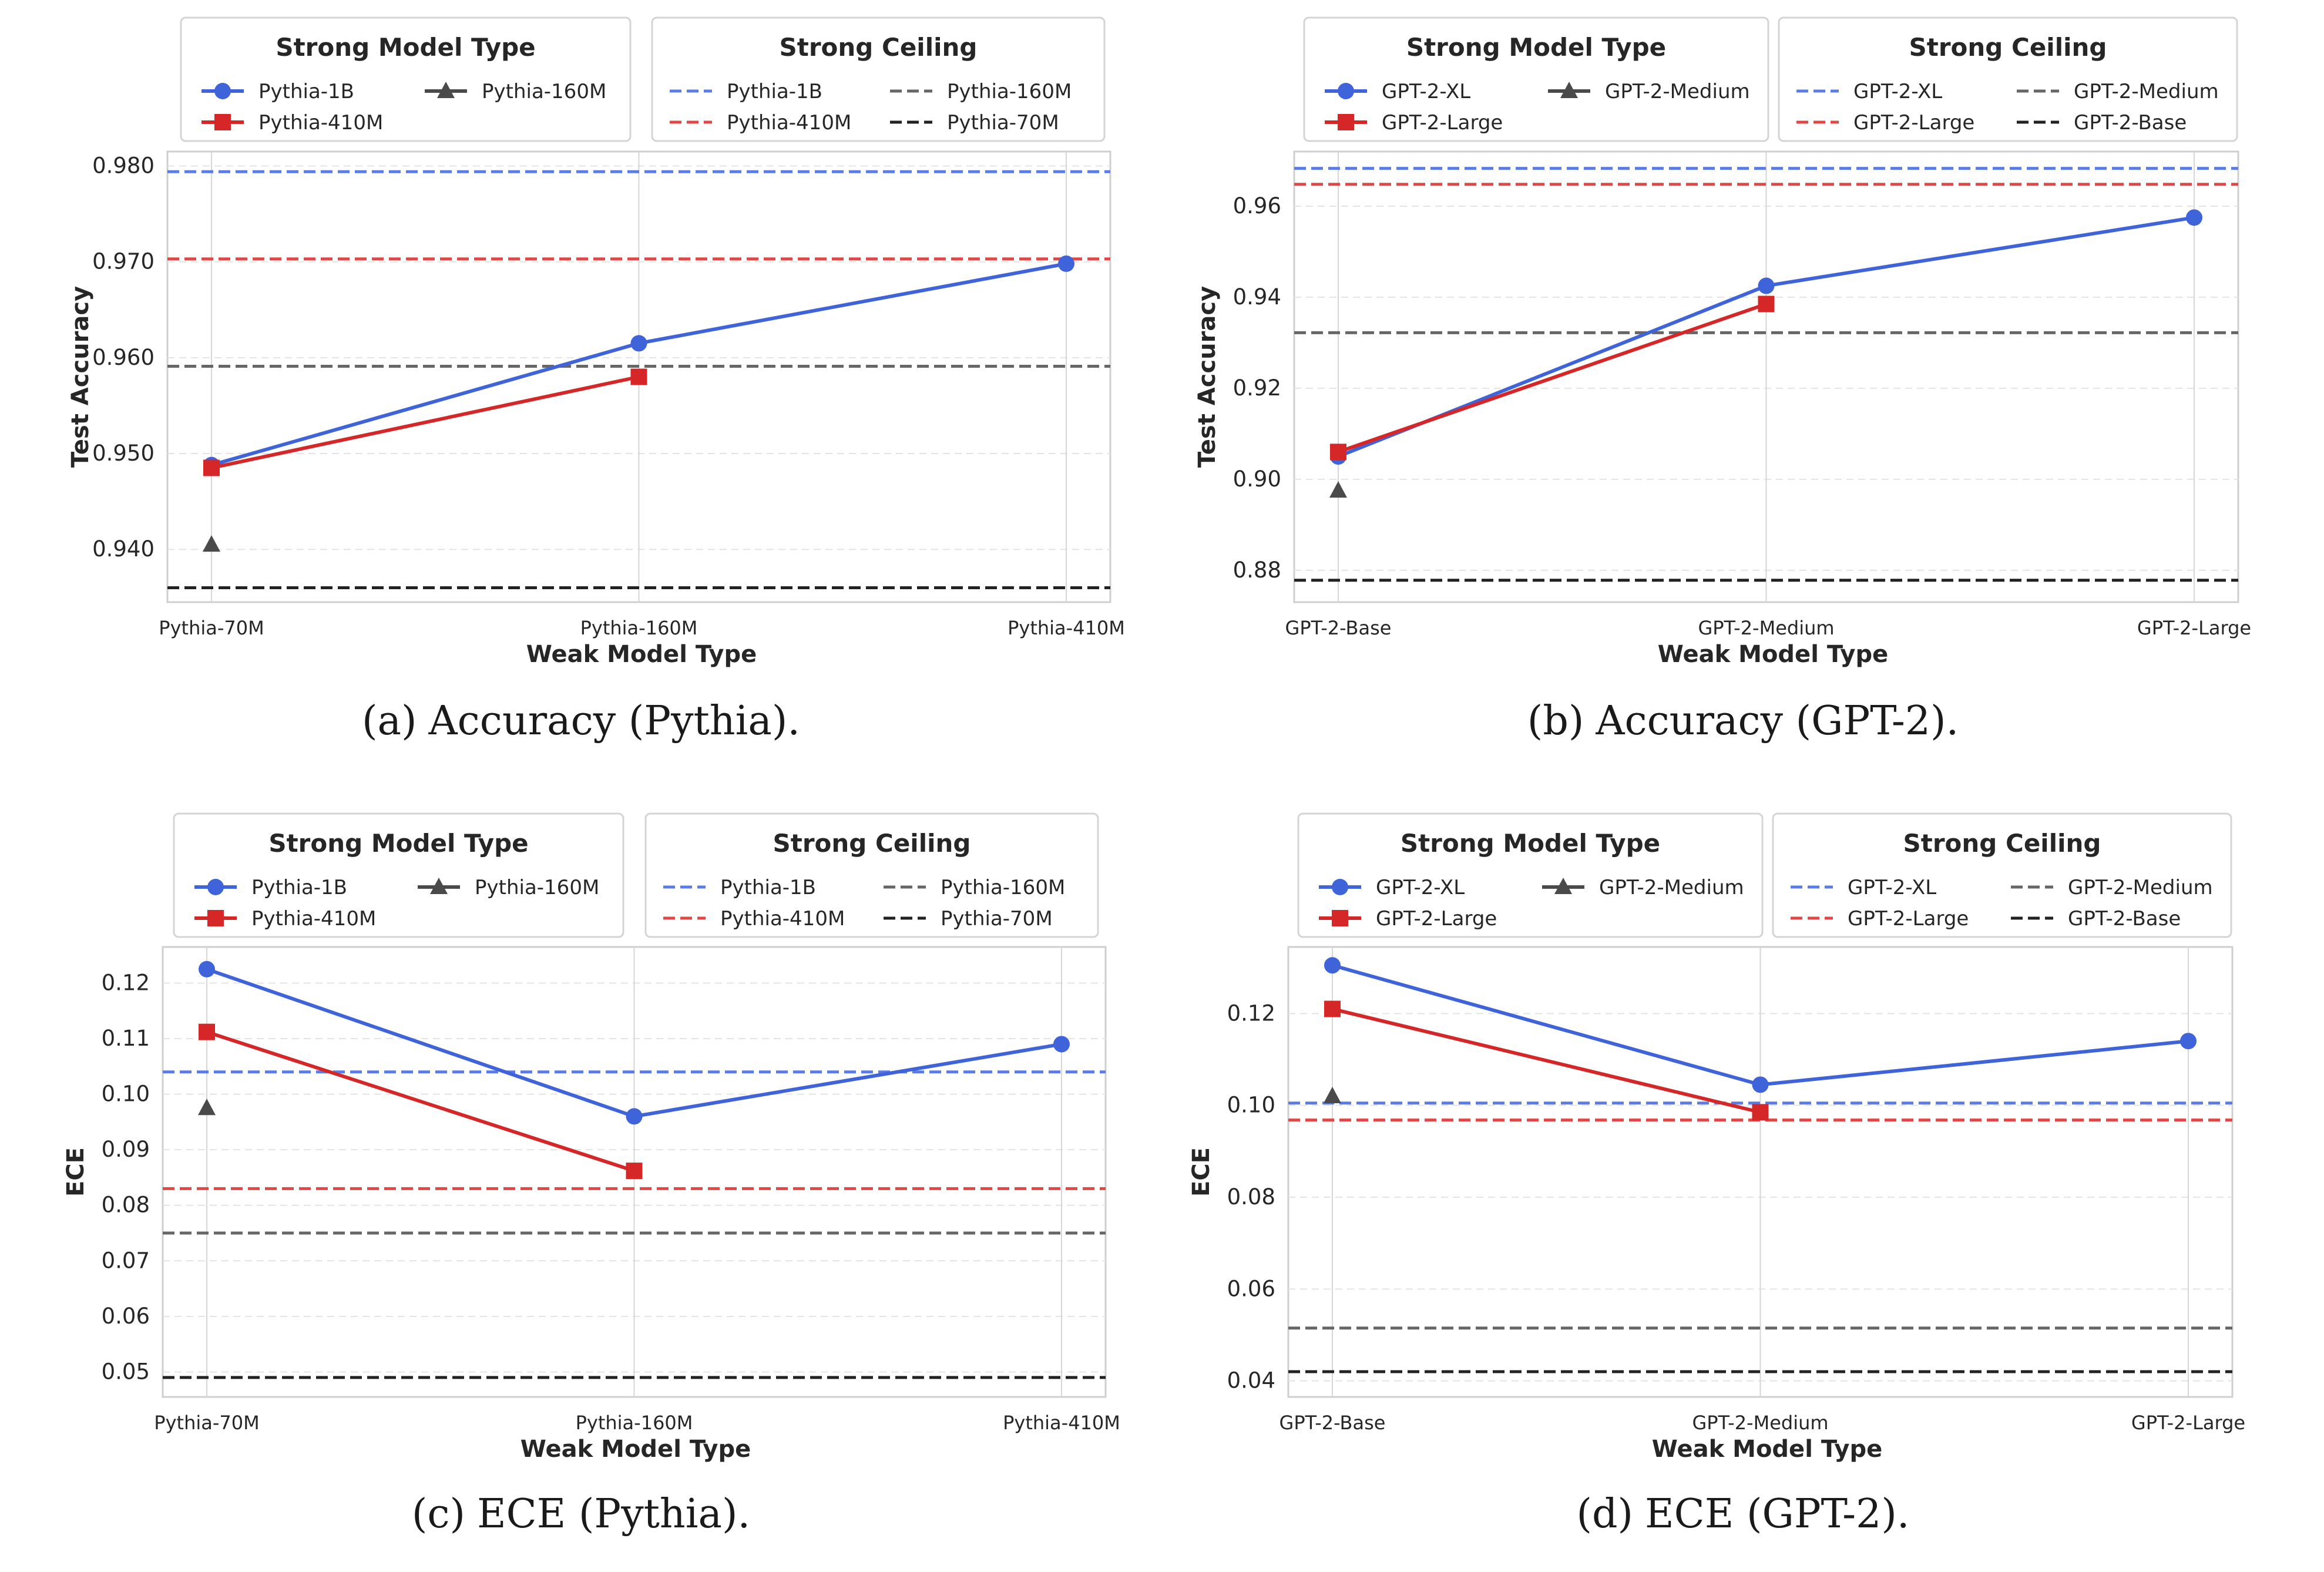 The image size is (2324, 1572). I want to click on y-tick-label: 0.05, so click(126, 1371).